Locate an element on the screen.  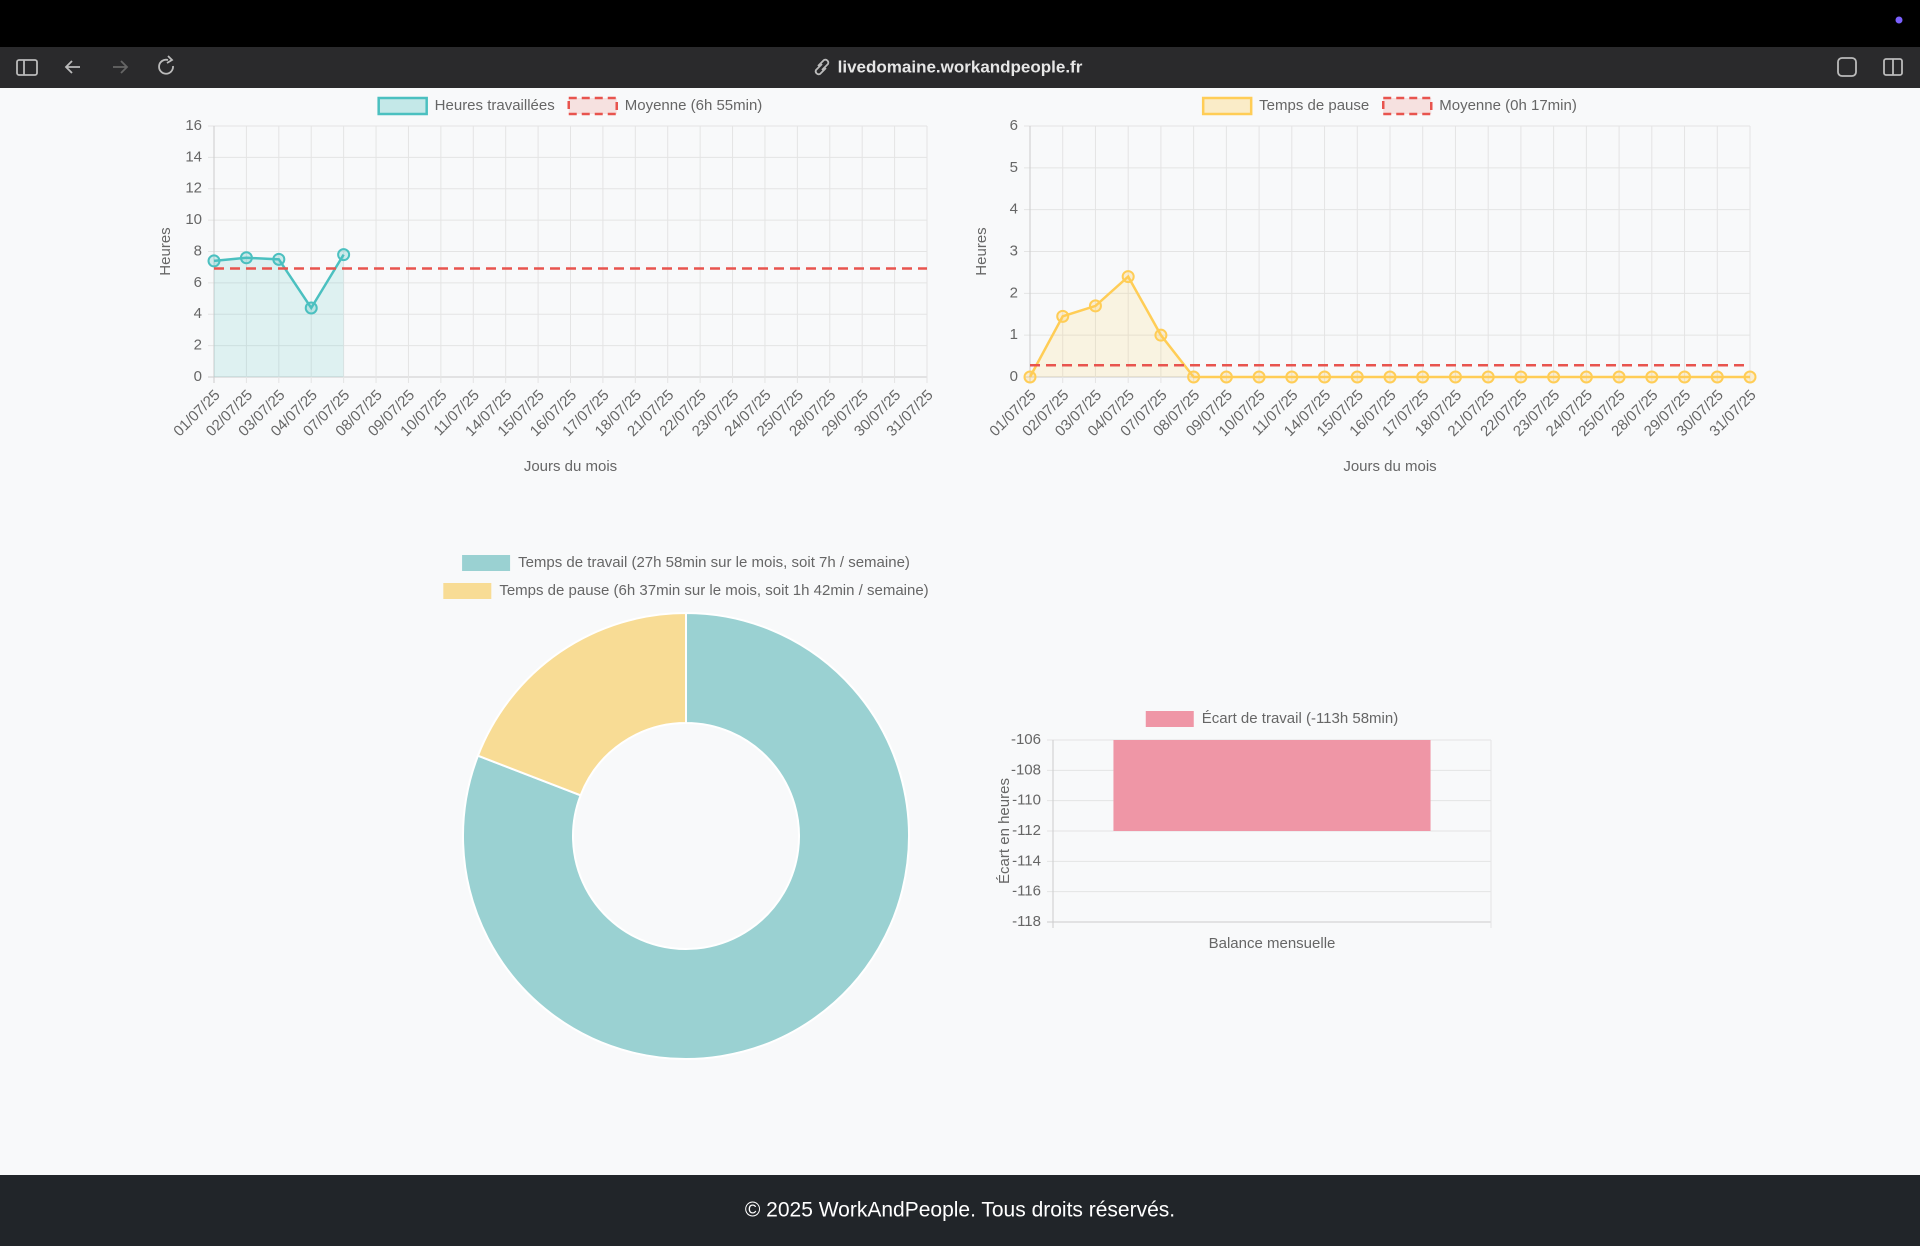
y-tick-label: 5 is located at coordinates (1014, 167).